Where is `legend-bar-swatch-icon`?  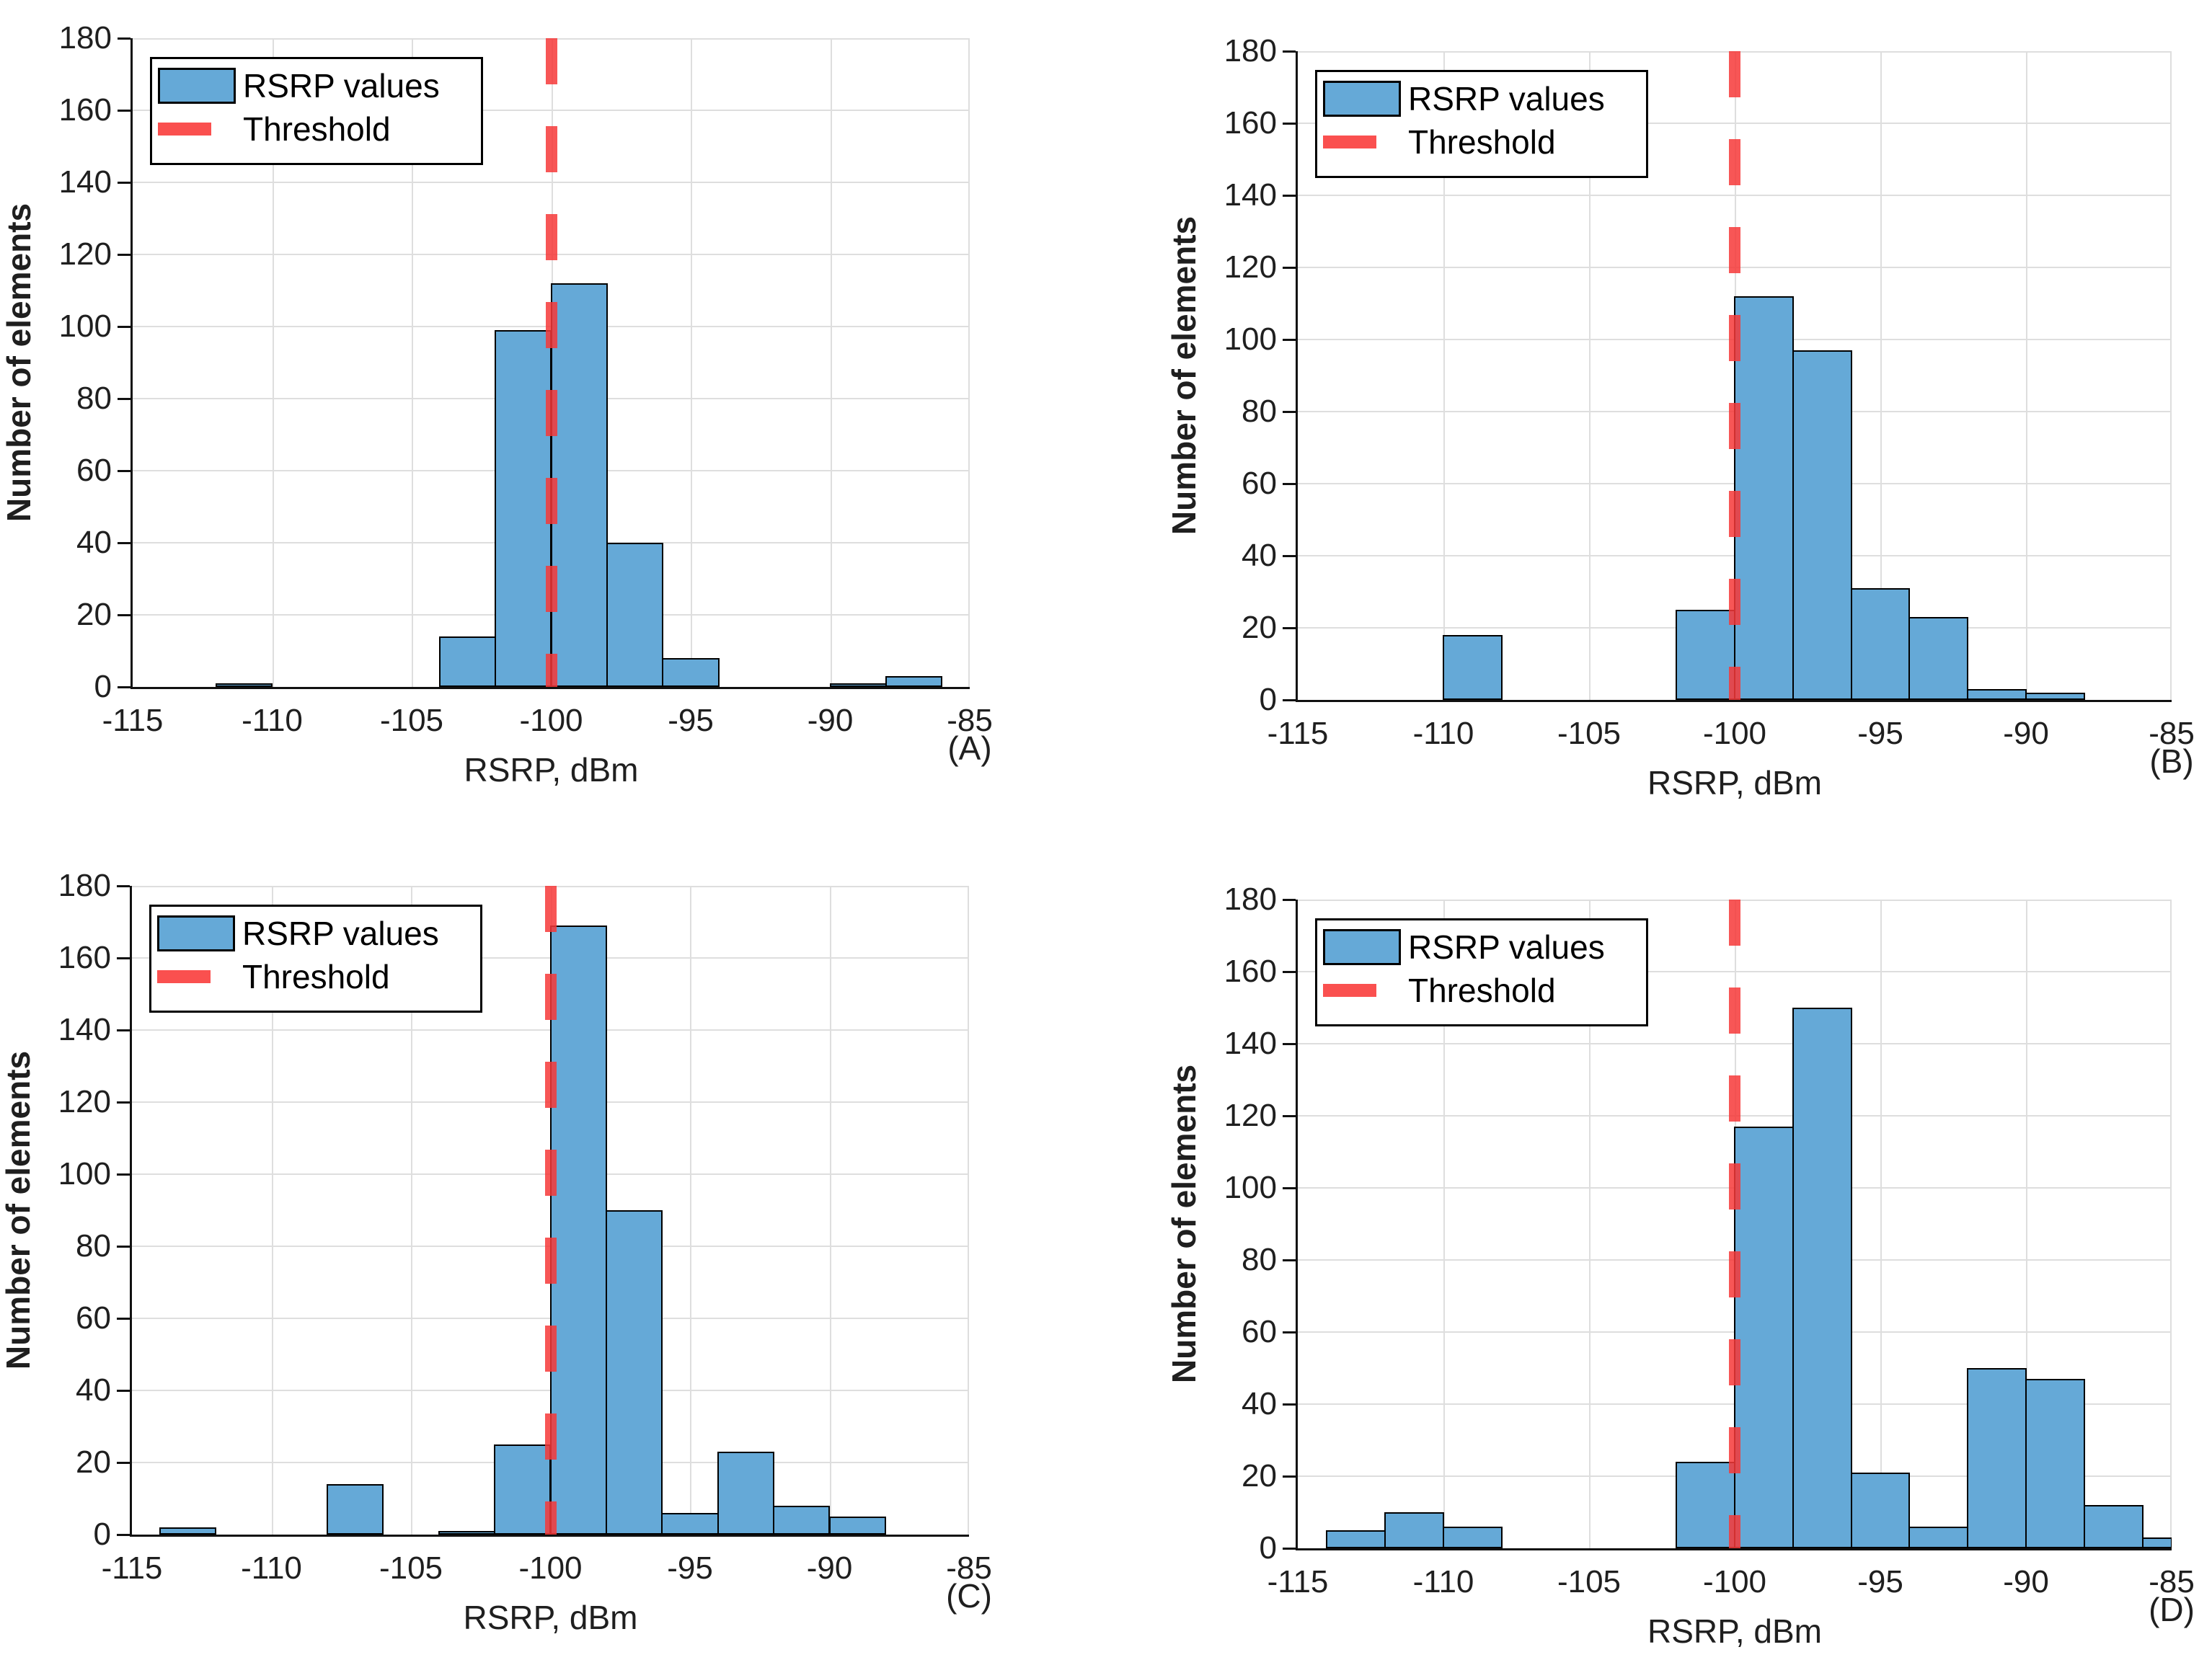 legend-bar-swatch-icon is located at coordinates (1362, 947).